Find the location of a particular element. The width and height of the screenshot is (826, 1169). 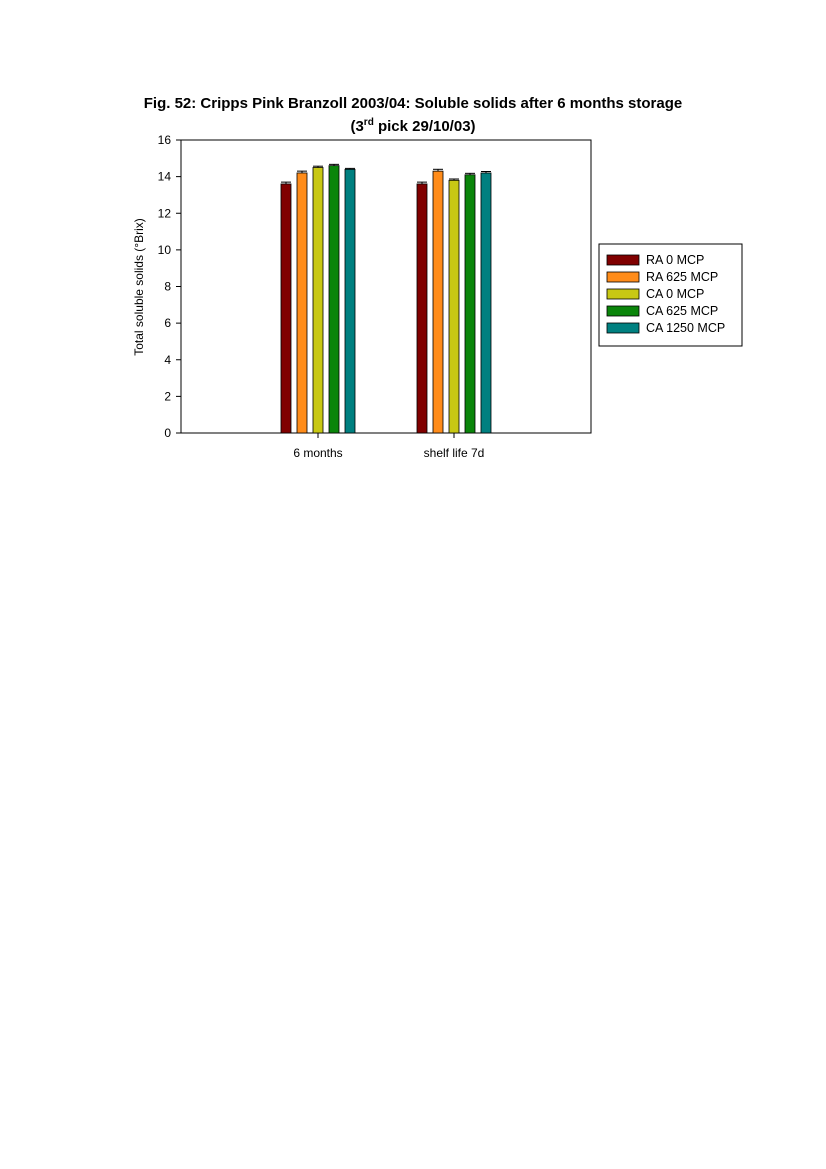

y-tick-label: 16 is located at coordinates (165, 140).